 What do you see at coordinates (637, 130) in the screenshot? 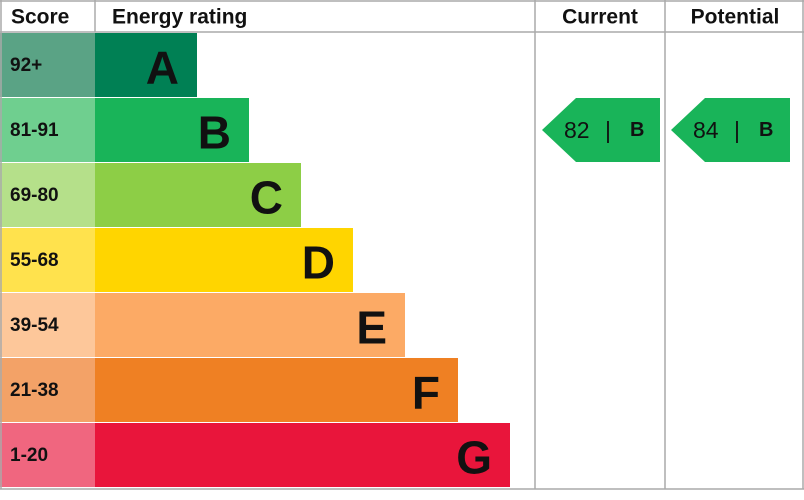
I see `current-band: B` at bounding box center [637, 130].